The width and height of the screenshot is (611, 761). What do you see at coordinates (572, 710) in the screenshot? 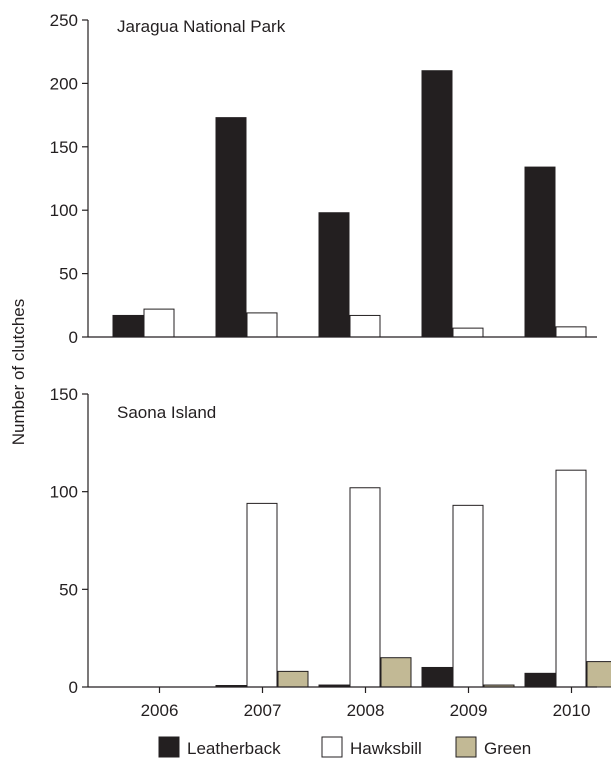
I see `x-tick-label-2010: 2010` at bounding box center [572, 710].